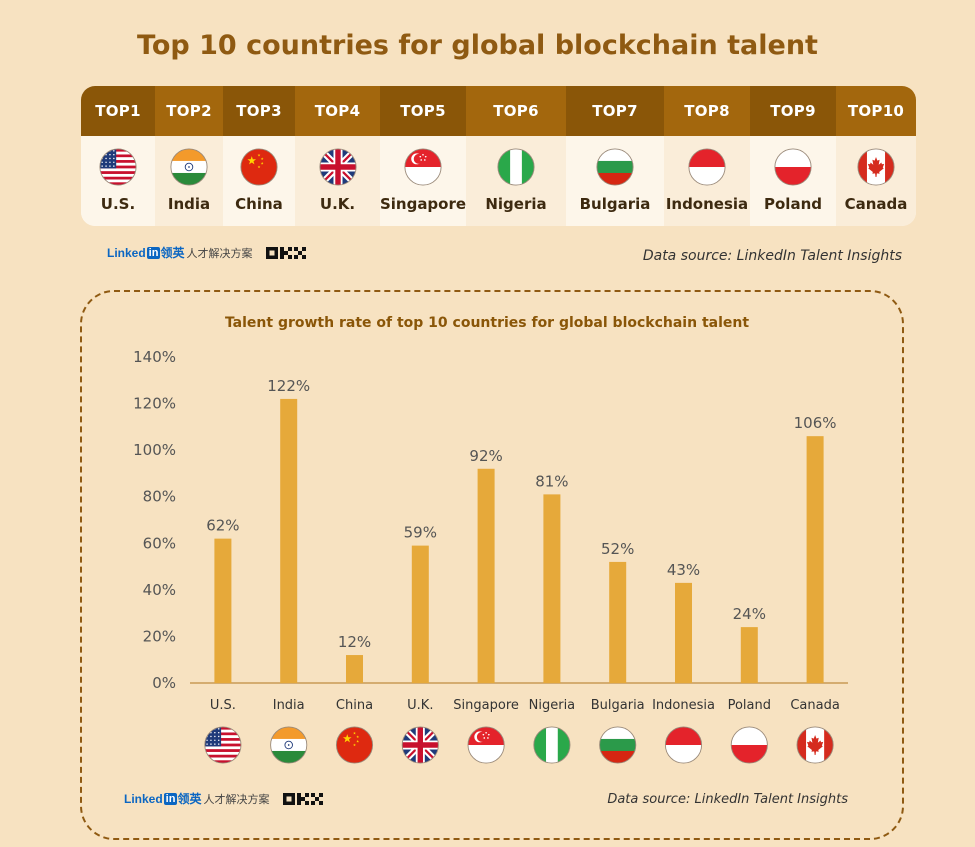 The width and height of the screenshot is (975, 847). I want to click on y-tick-label: 40%, so click(159, 590).